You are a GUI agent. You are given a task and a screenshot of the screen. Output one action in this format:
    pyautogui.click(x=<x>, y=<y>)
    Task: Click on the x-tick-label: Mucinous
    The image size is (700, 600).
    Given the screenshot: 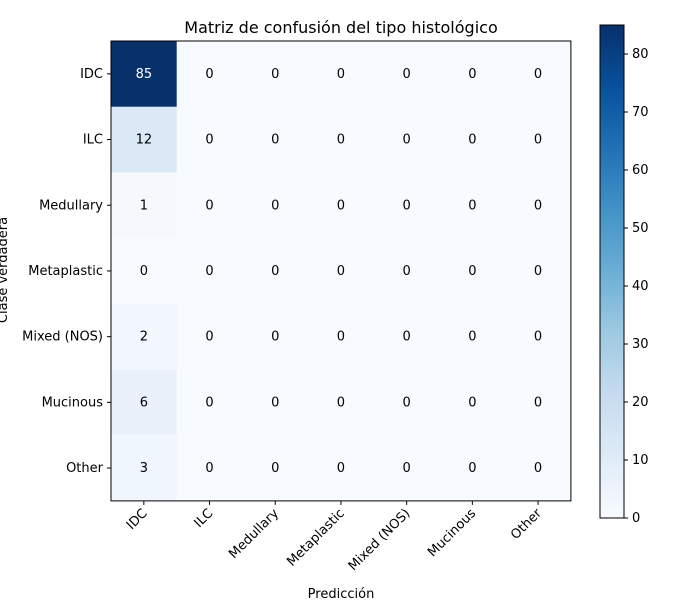 What is the action you would take?
    pyautogui.click(x=452, y=533)
    